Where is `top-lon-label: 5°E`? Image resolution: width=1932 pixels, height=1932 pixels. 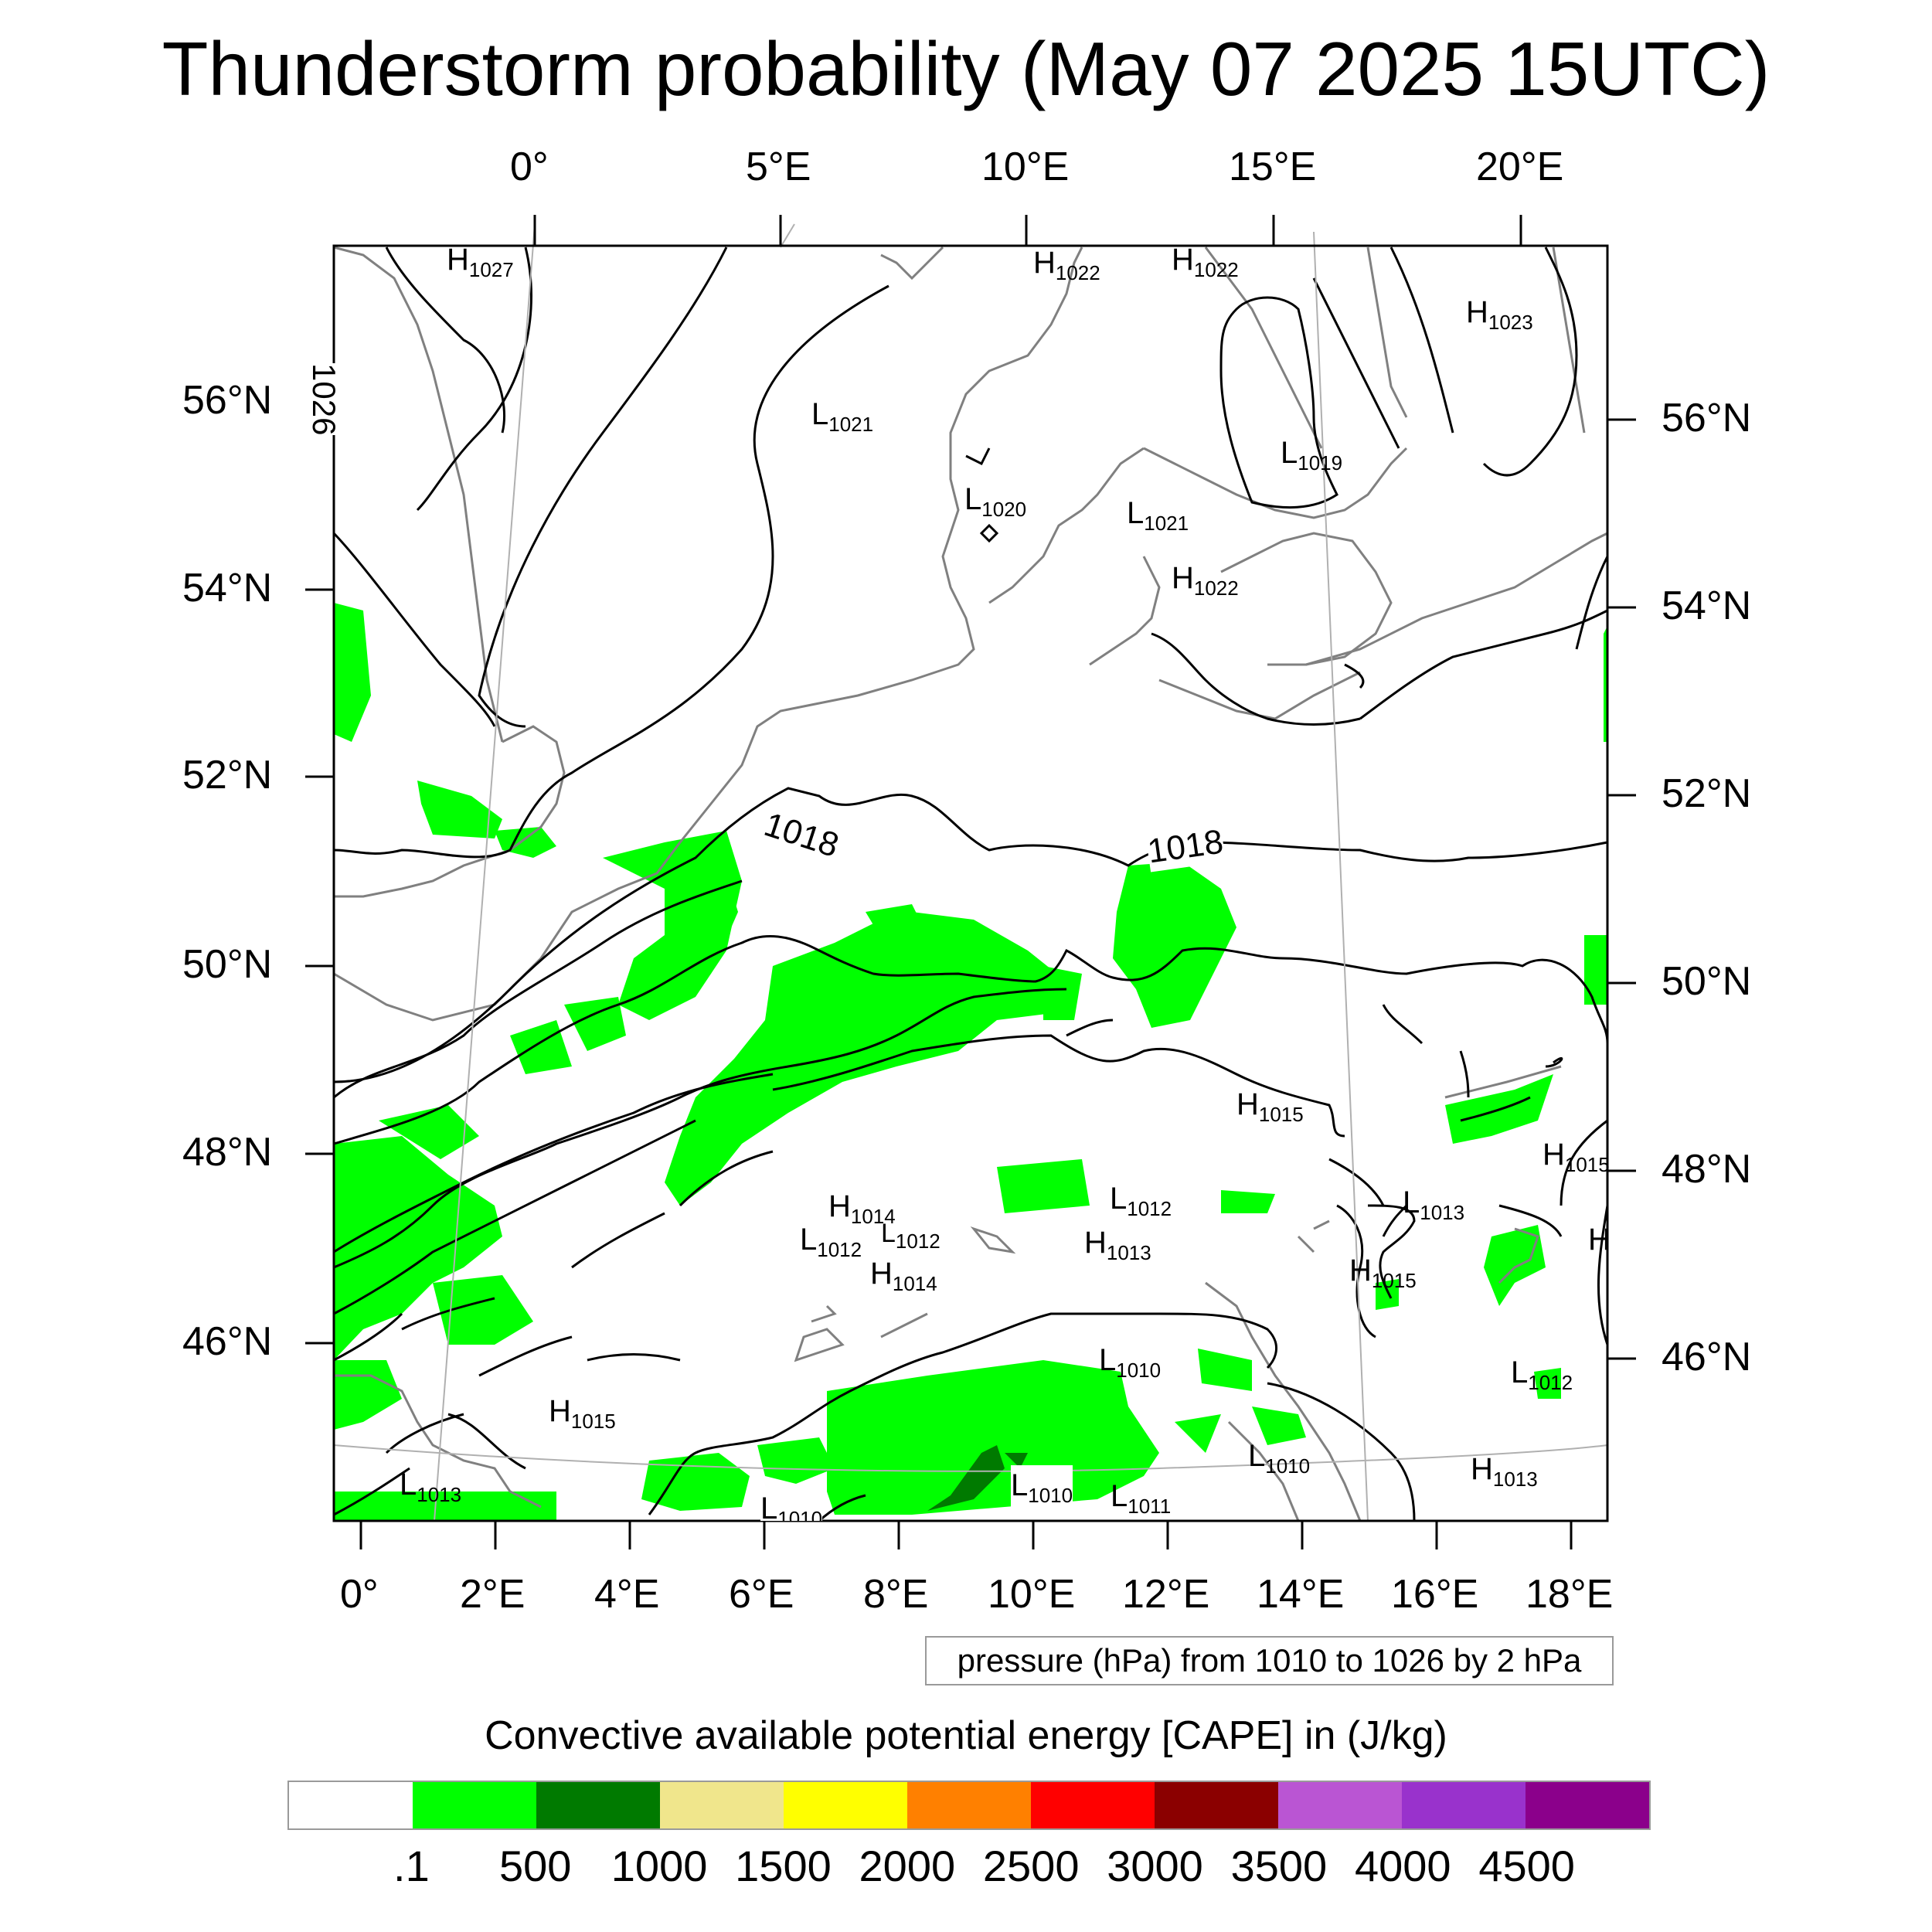
top-lon-label: 5°E is located at coordinates (779, 167).